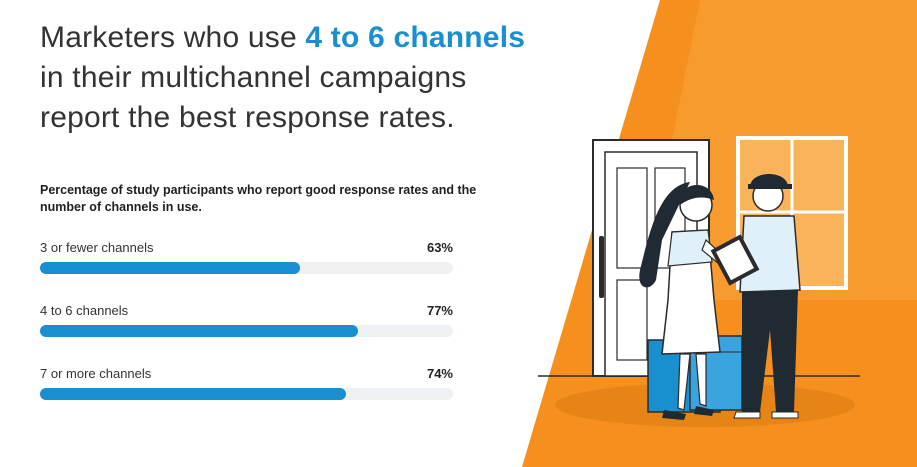 This screenshot has width=917, height=467. What do you see at coordinates (685, 301) in the screenshot?
I see `woman-figure` at bounding box center [685, 301].